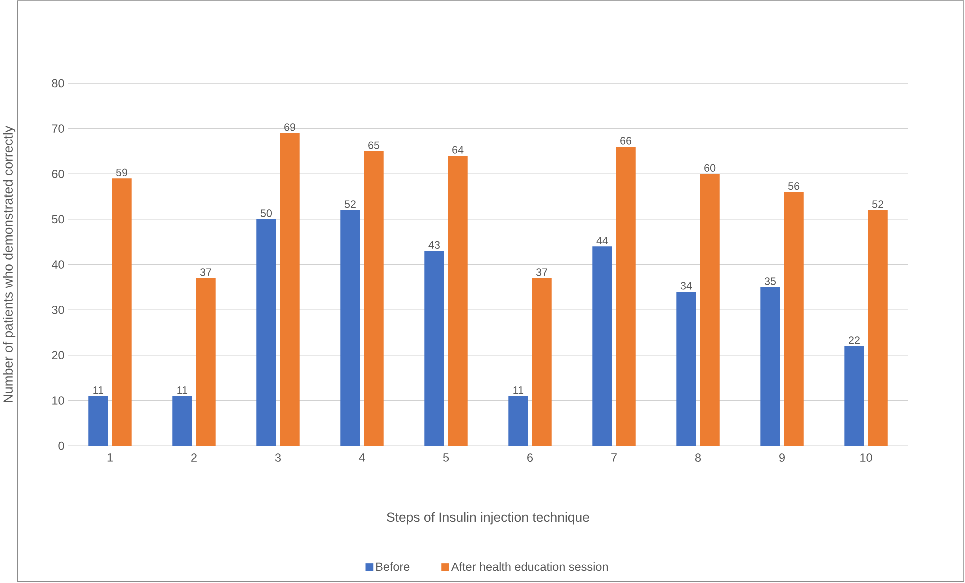  What do you see at coordinates (9, 264) in the screenshot?
I see `y-axis-title: Number of patients who demonstrated correctly` at bounding box center [9, 264].